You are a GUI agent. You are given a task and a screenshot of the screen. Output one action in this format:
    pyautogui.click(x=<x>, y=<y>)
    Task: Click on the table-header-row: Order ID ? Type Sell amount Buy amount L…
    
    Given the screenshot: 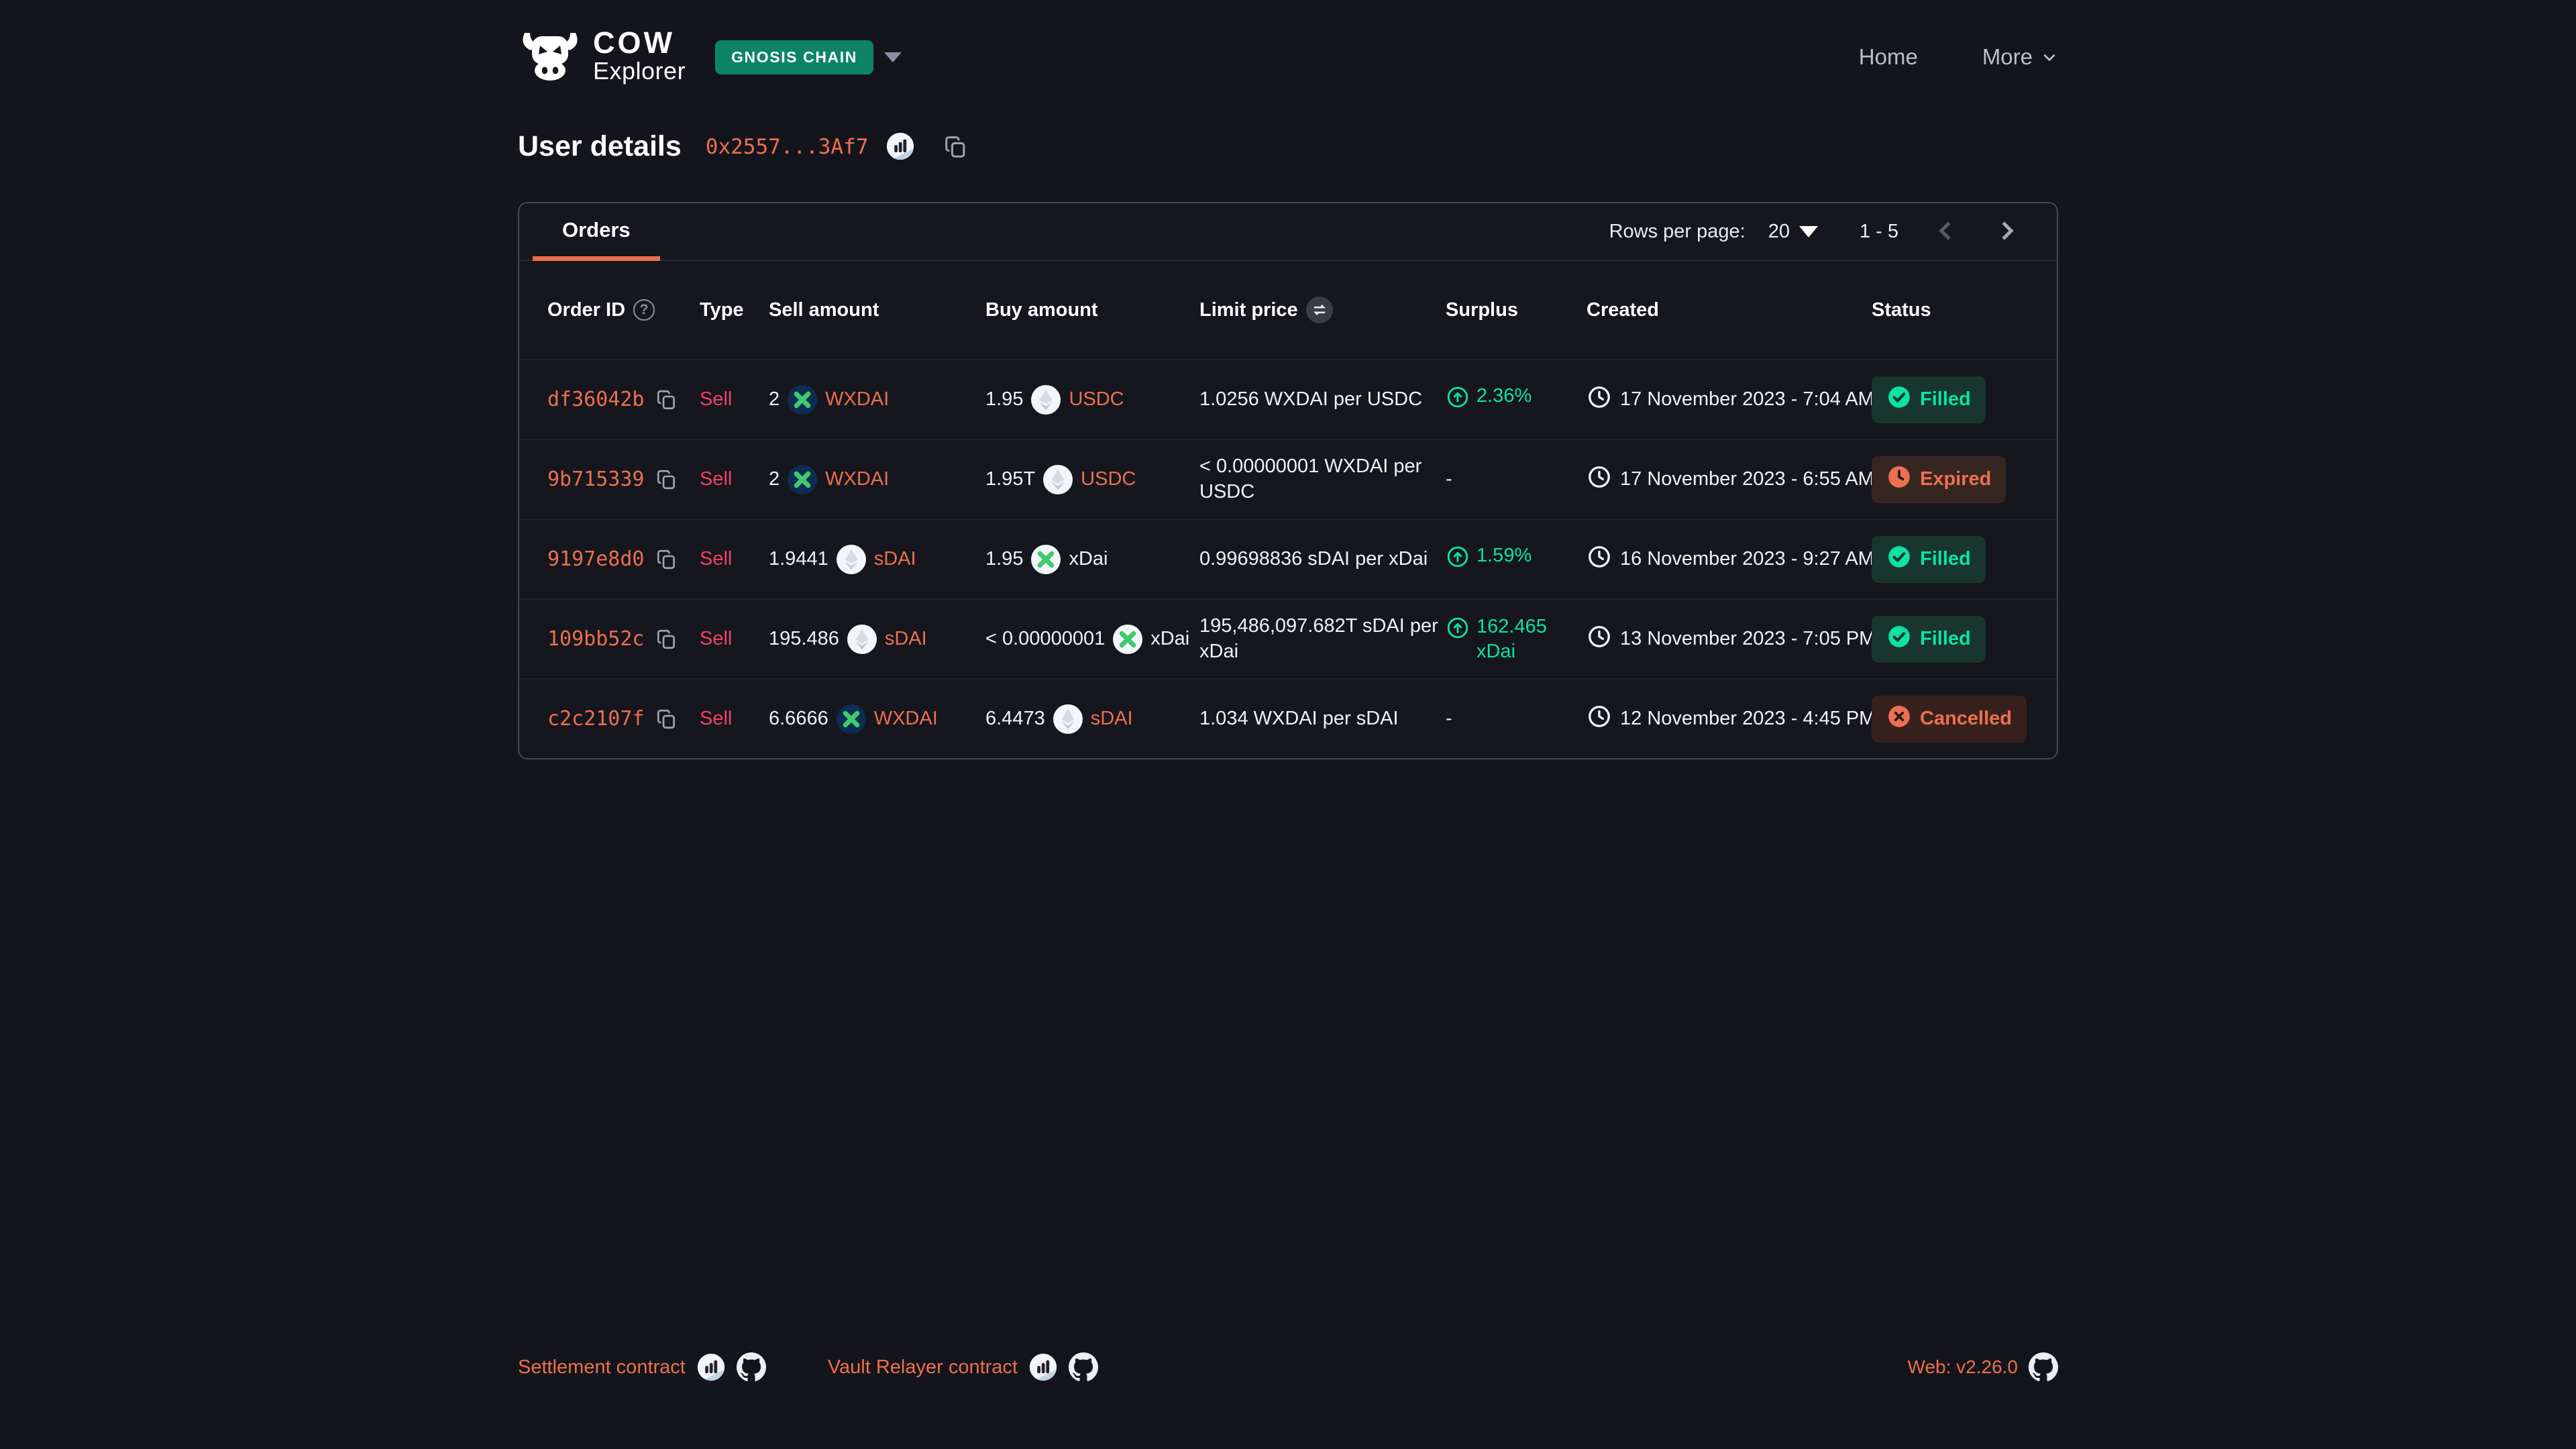 What is the action you would take?
    pyautogui.click(x=1288, y=310)
    